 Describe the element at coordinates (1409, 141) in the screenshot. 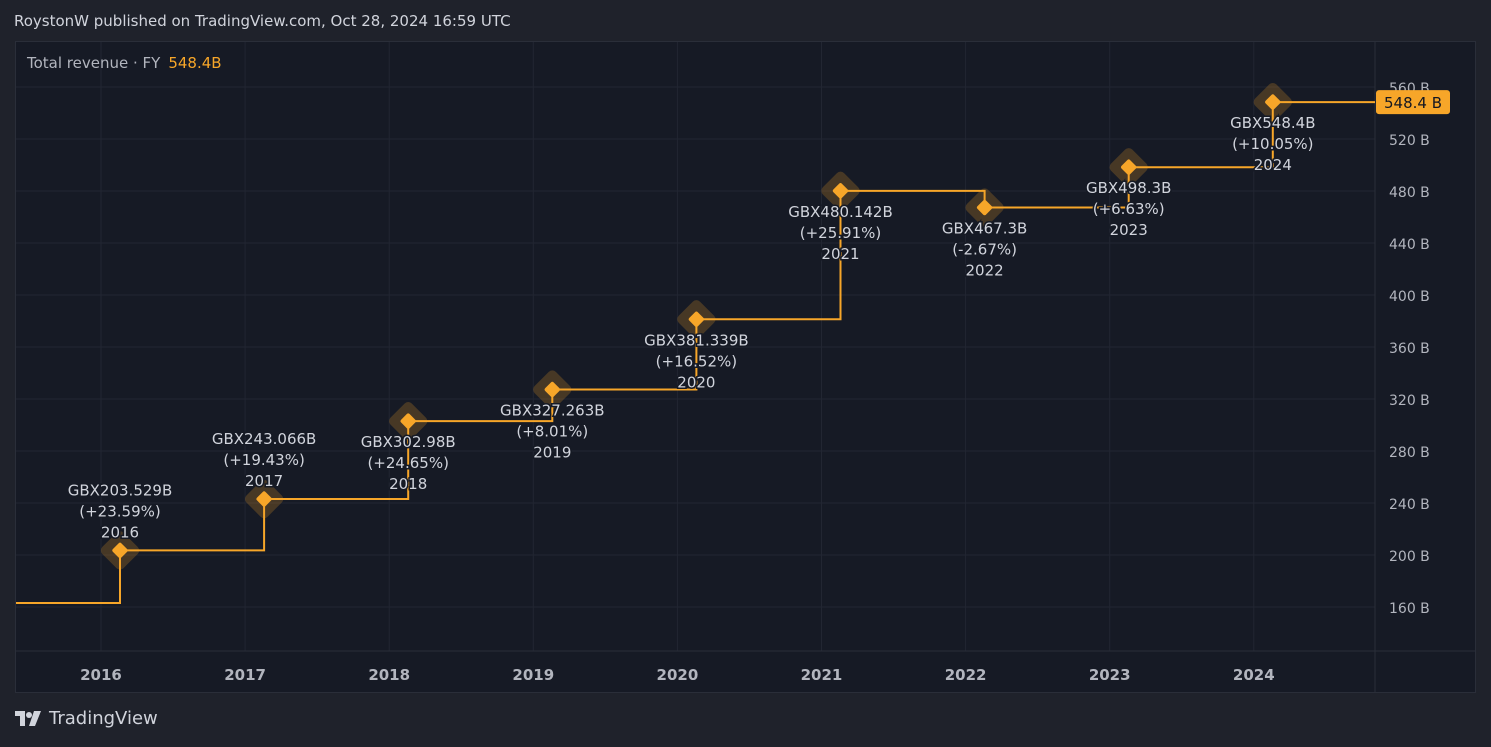

I see `y-tick-label: 520 B` at that location.